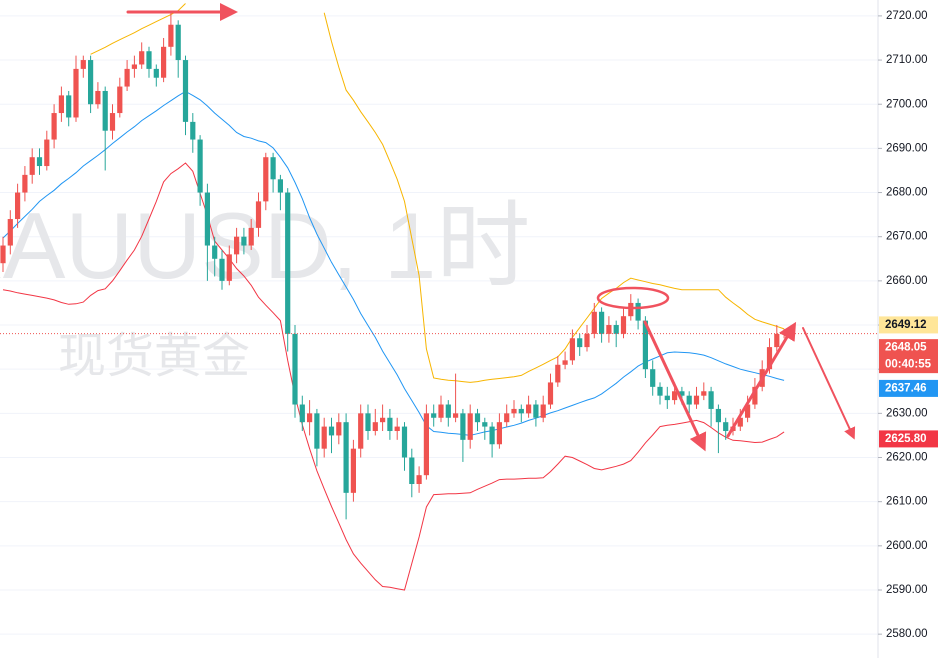  What do you see at coordinates (907, 16) in the screenshot?
I see `y-tick-label: 2720.00` at bounding box center [907, 16].